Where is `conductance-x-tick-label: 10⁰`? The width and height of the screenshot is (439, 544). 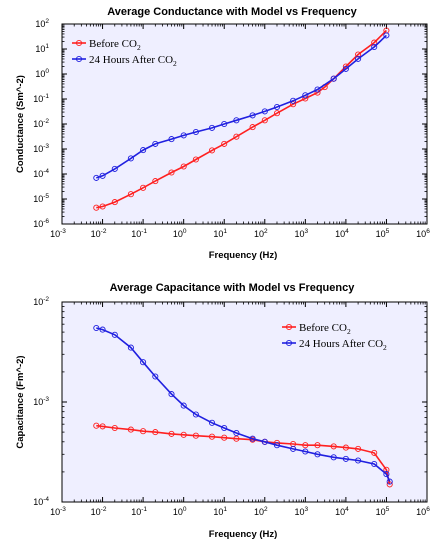
conductance-x-tick-label: 10⁰ is located at coordinates (180, 233).